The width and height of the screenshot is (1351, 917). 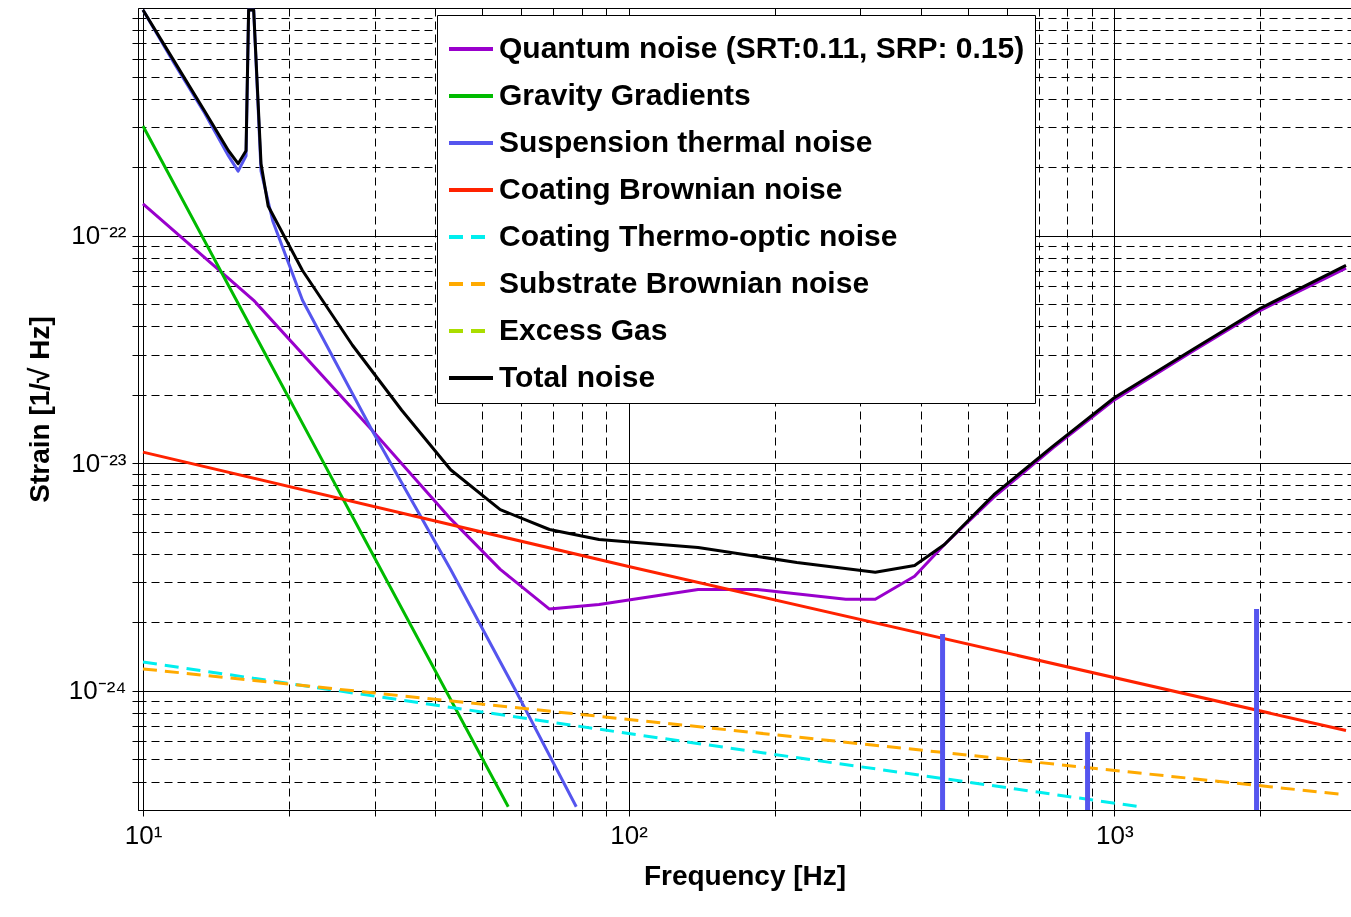 I want to click on legend-label: Gravity Gradients, so click(x=625, y=94).